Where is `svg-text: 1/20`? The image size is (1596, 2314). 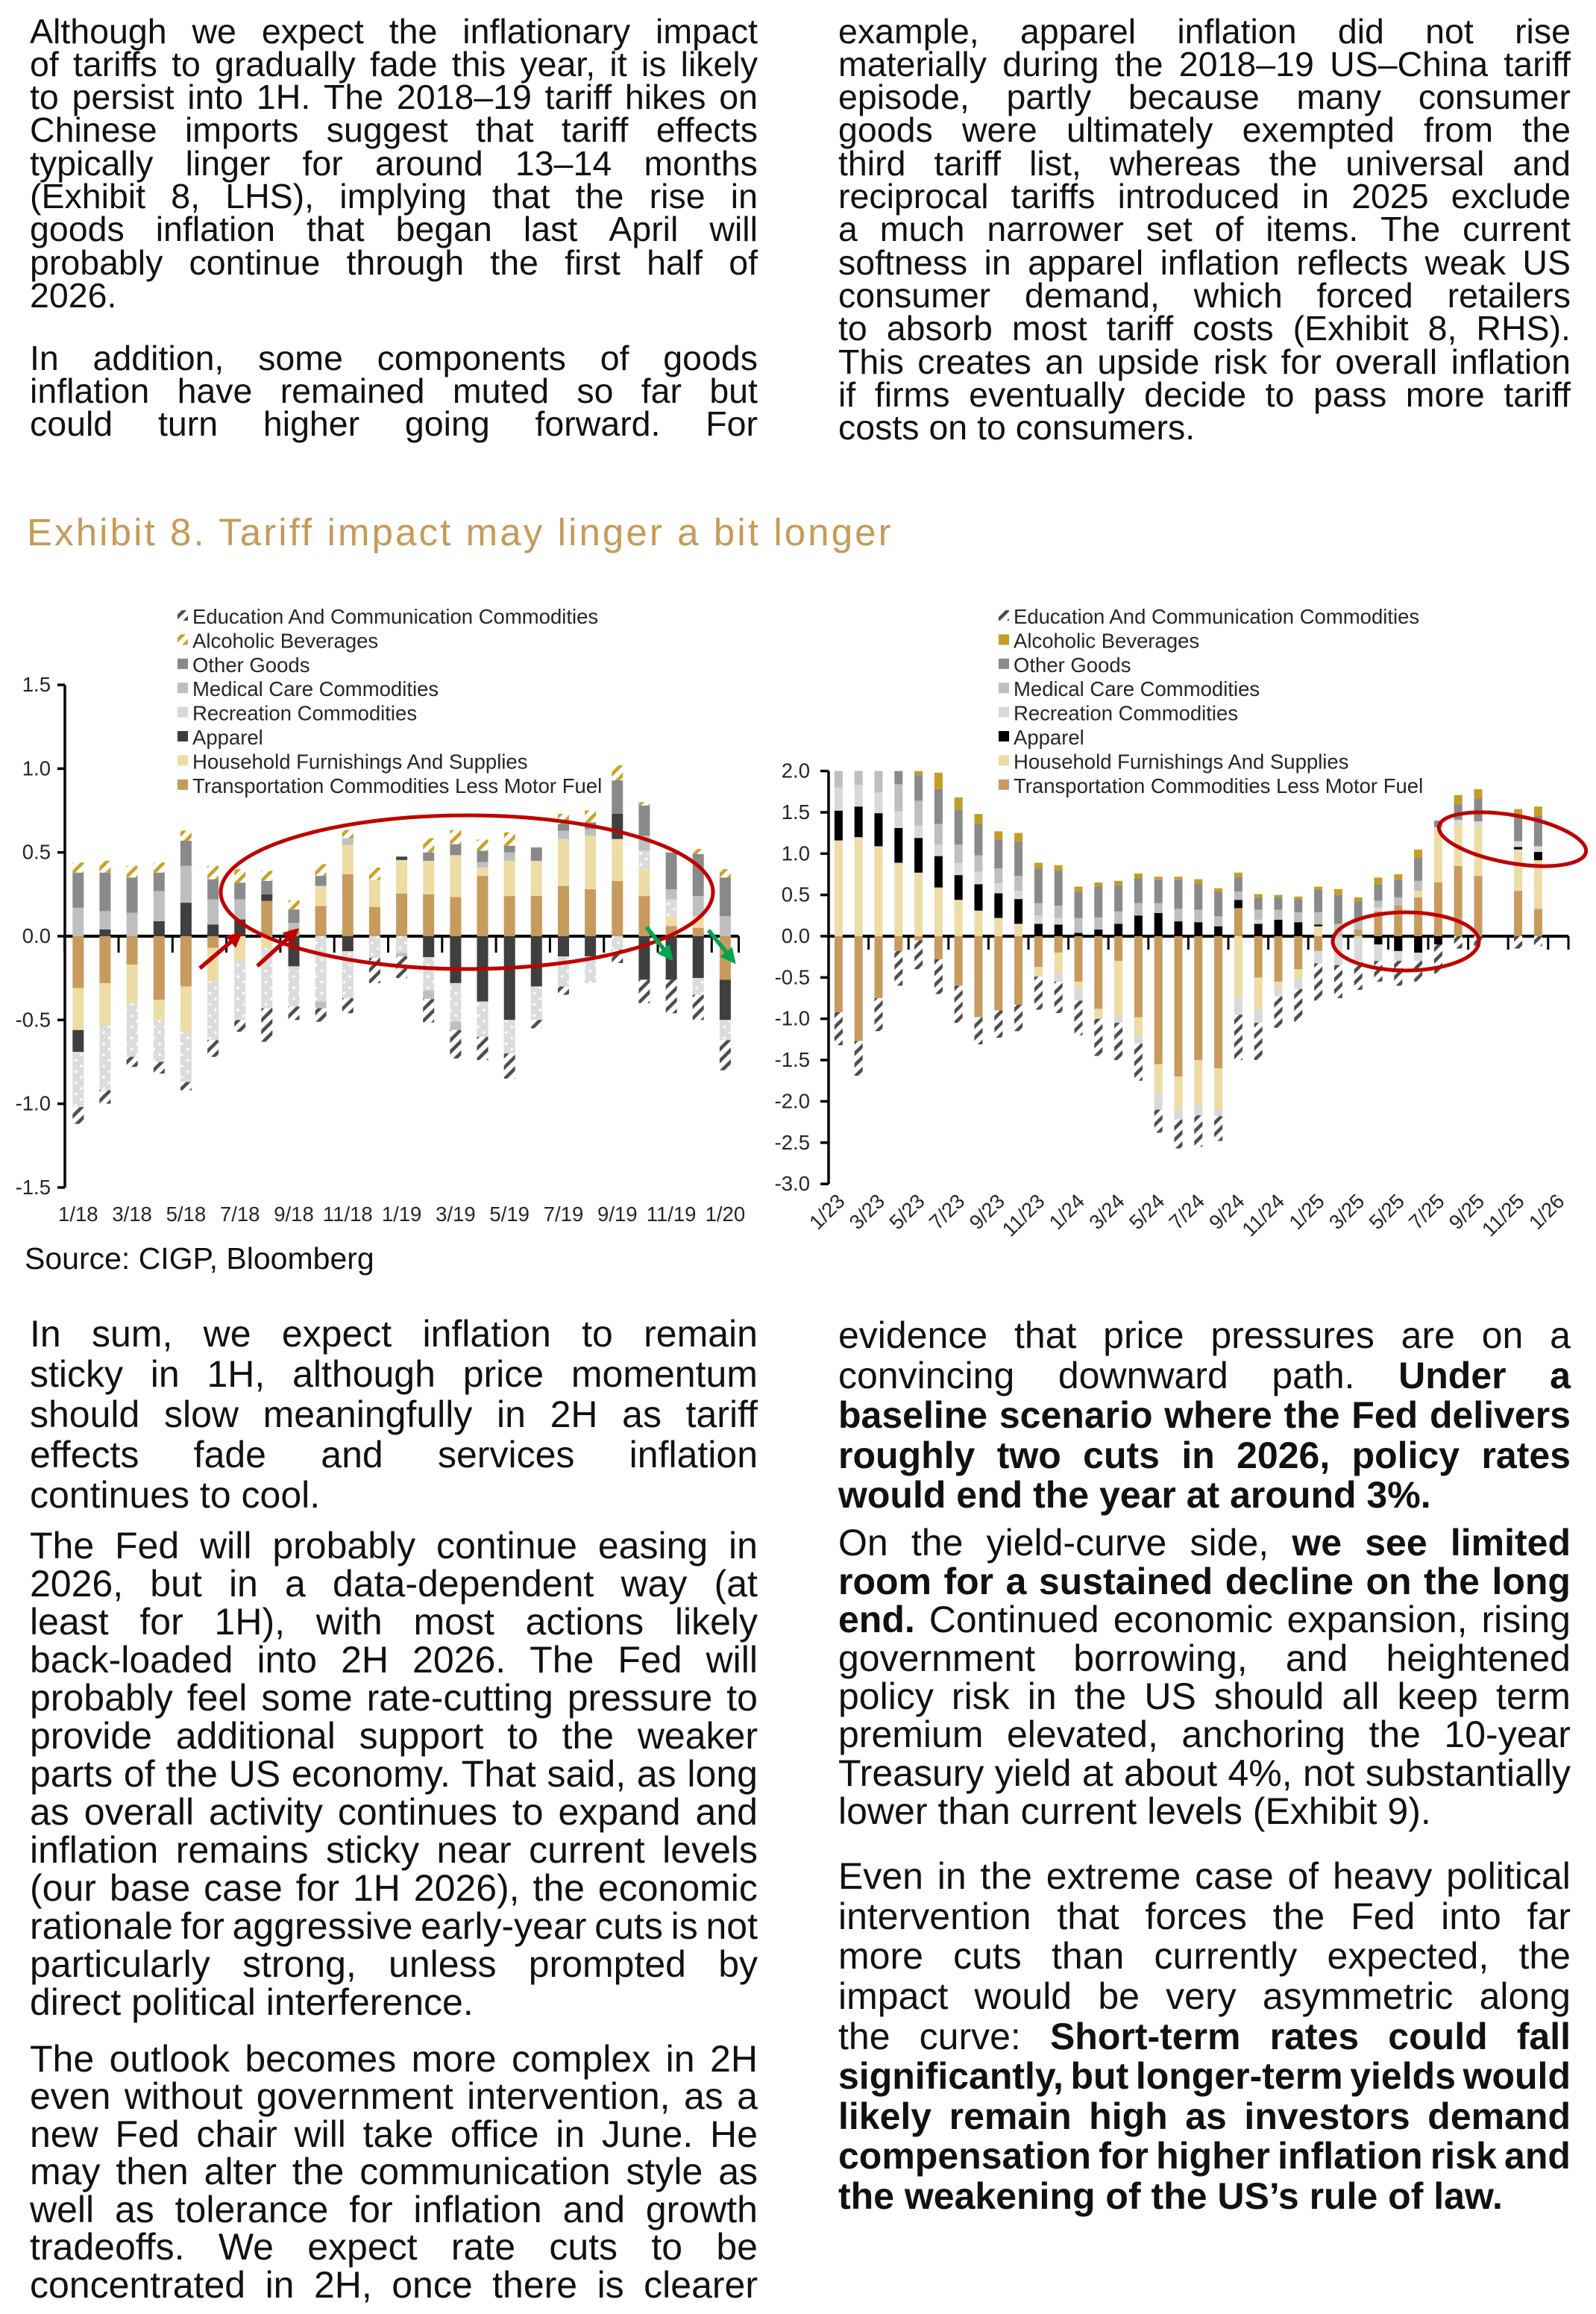
svg-text: 1/20 is located at coordinates (726, 1214).